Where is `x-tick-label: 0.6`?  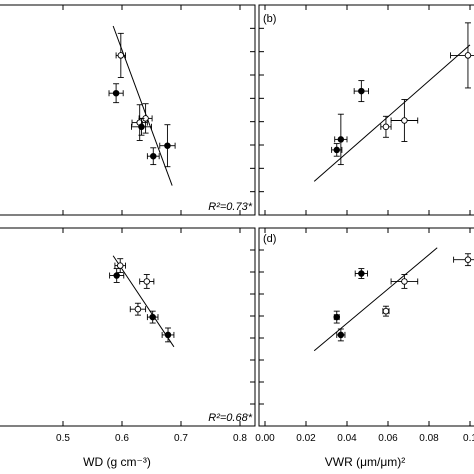 x-tick-label: 0.6 is located at coordinates (122, 438).